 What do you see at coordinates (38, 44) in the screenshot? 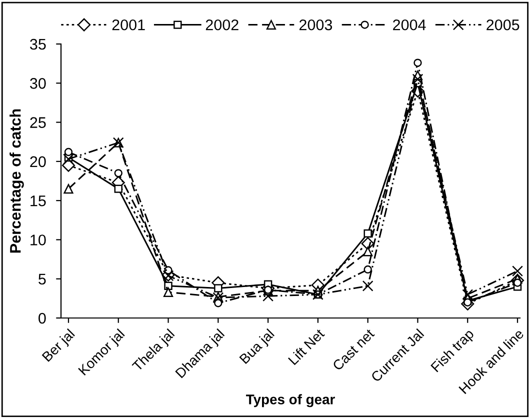
I see `y-tick-label: 35` at bounding box center [38, 44].